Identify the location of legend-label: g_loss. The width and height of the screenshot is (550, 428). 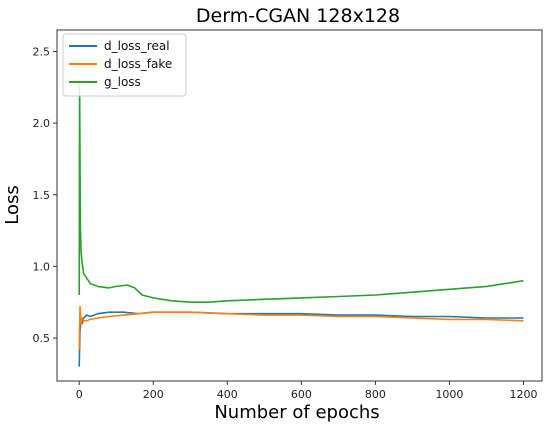
(122, 82).